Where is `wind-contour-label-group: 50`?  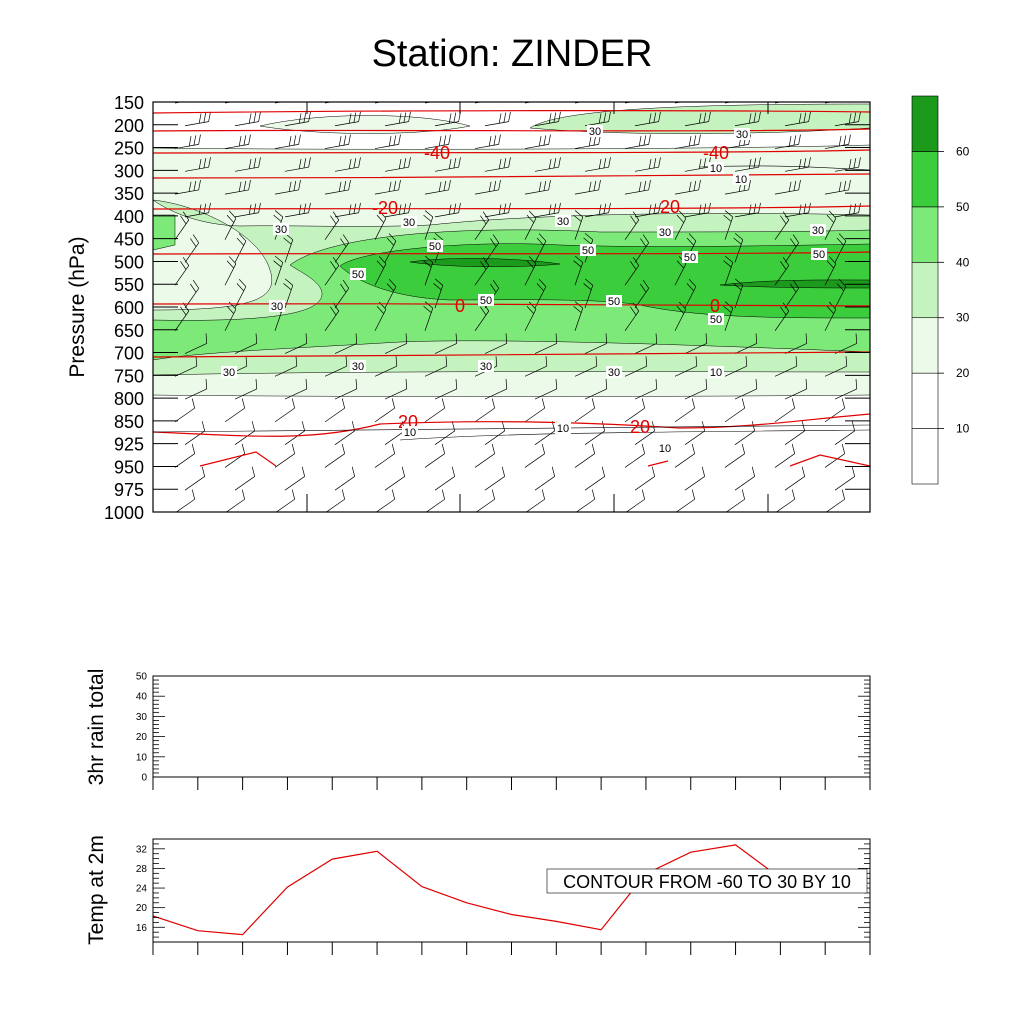
wind-contour-label-group: 50 is located at coordinates (819, 254).